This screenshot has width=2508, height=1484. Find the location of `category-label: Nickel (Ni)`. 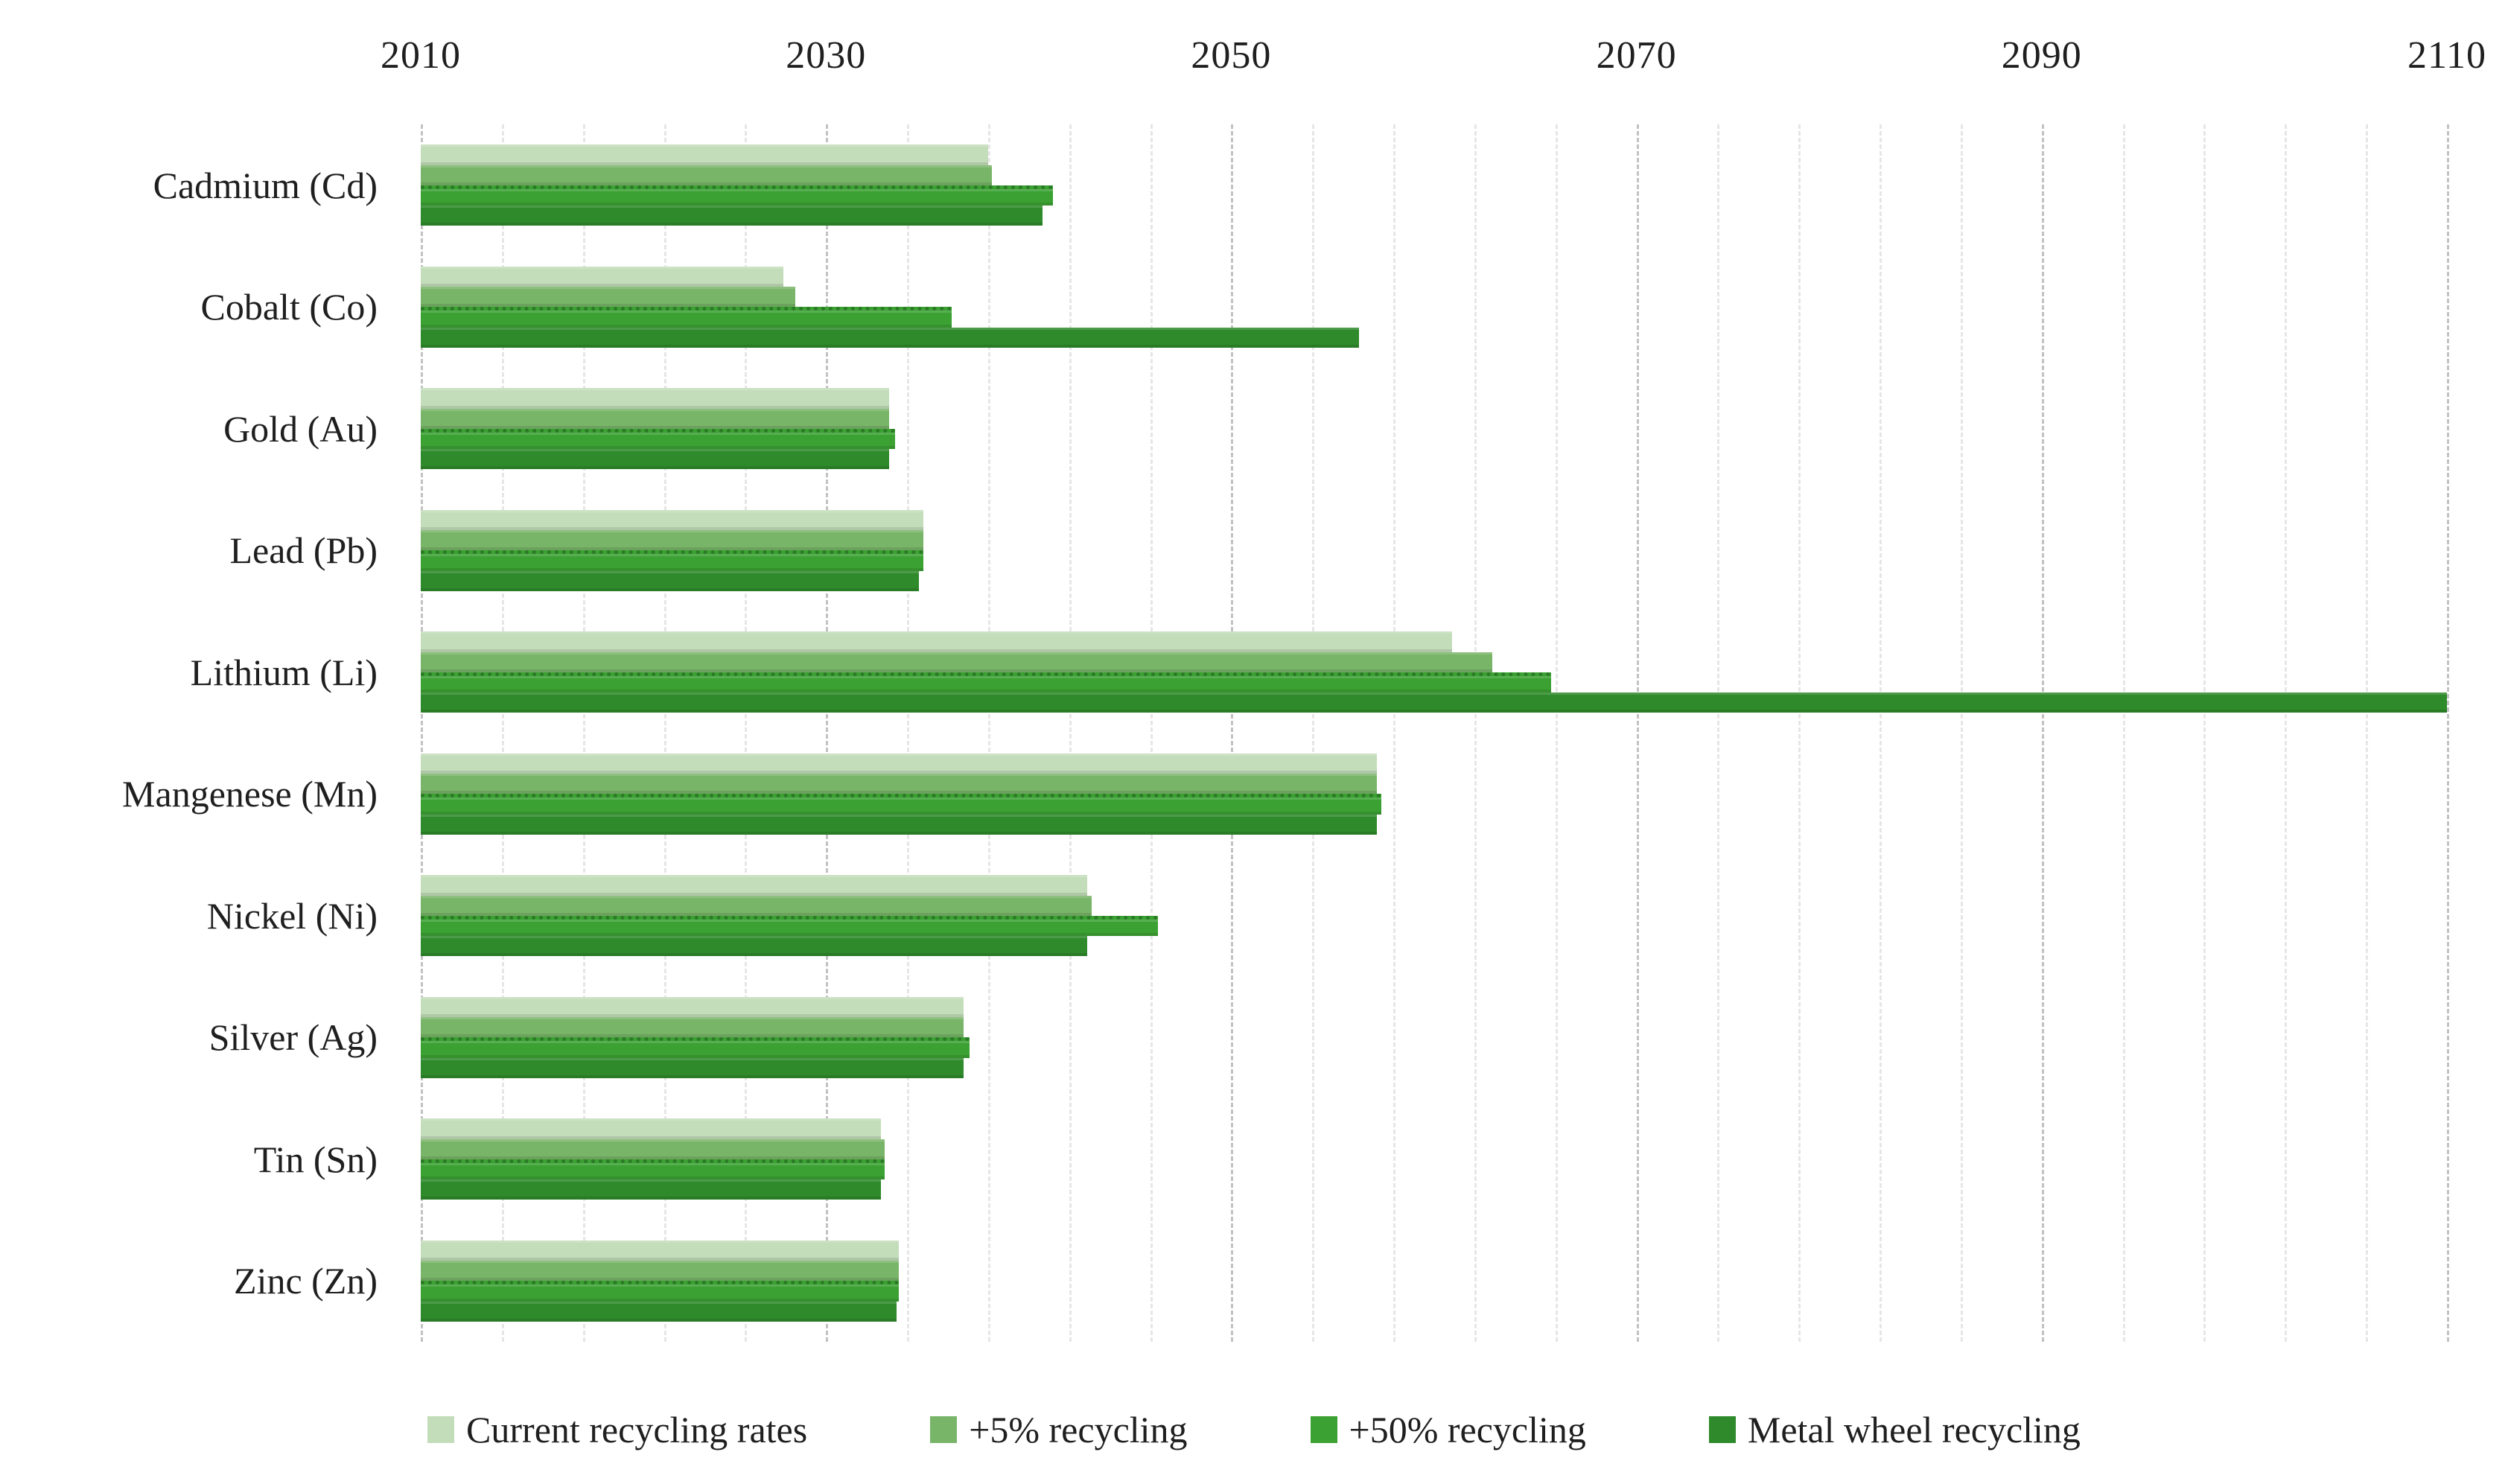

category-label: Nickel (Ni) is located at coordinates (292, 916).